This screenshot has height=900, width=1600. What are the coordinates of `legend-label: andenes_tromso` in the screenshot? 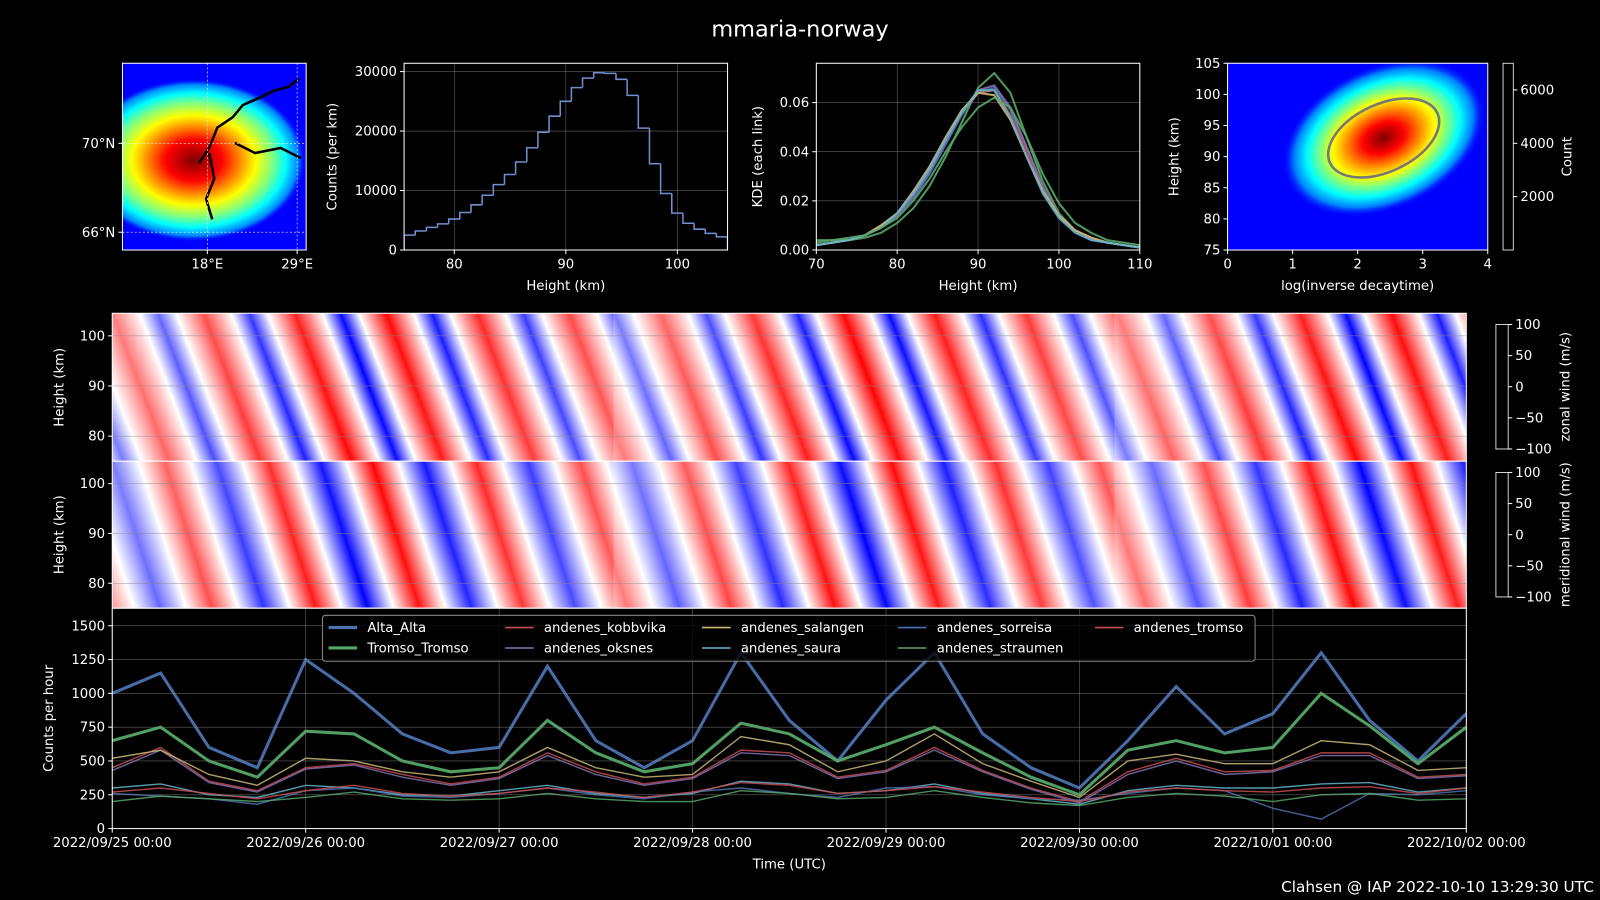 It's located at (1189, 628).